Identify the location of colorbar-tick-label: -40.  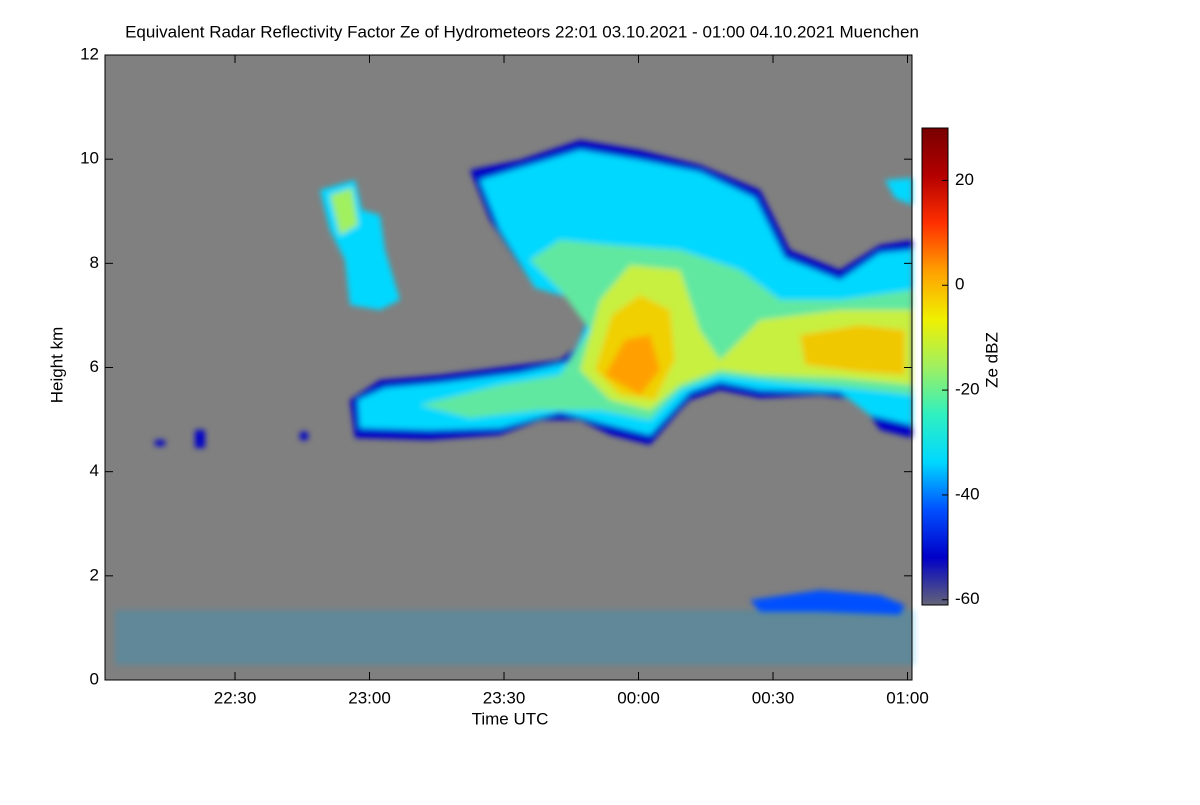
(967, 493).